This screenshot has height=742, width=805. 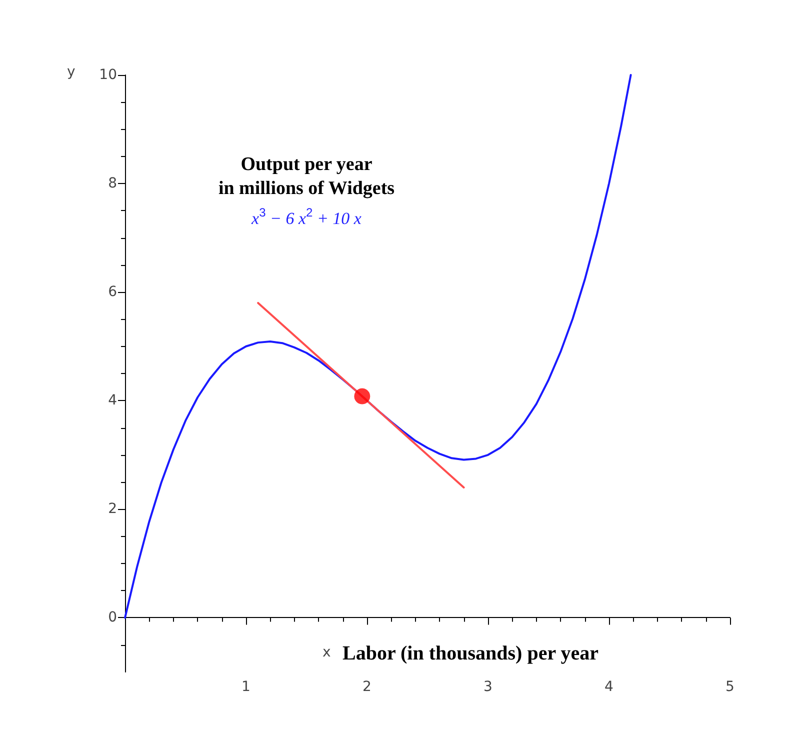 What do you see at coordinates (108, 75) in the screenshot?
I see `y-tick-label: 10` at bounding box center [108, 75].